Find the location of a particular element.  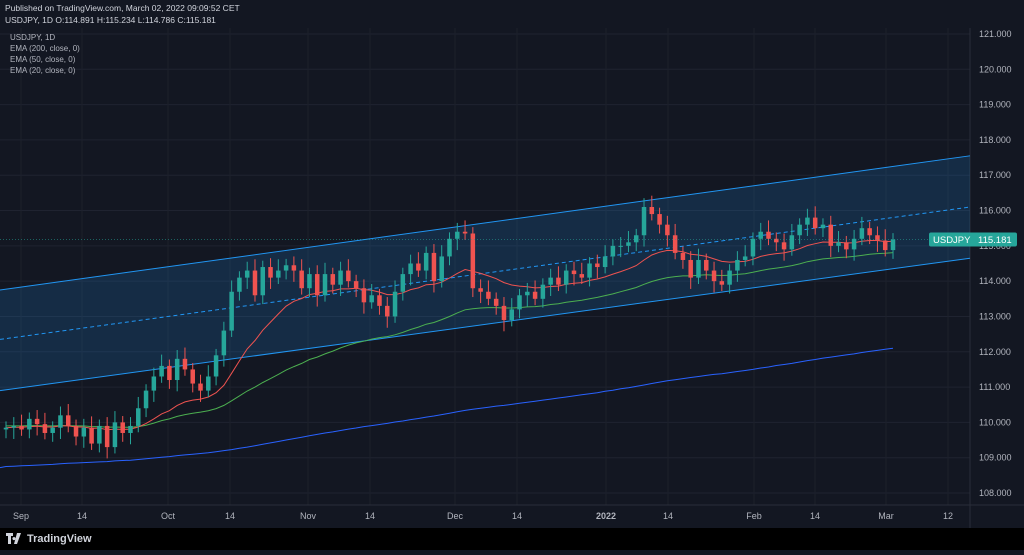

y-tick-label: 110.000 is located at coordinates (995, 422).